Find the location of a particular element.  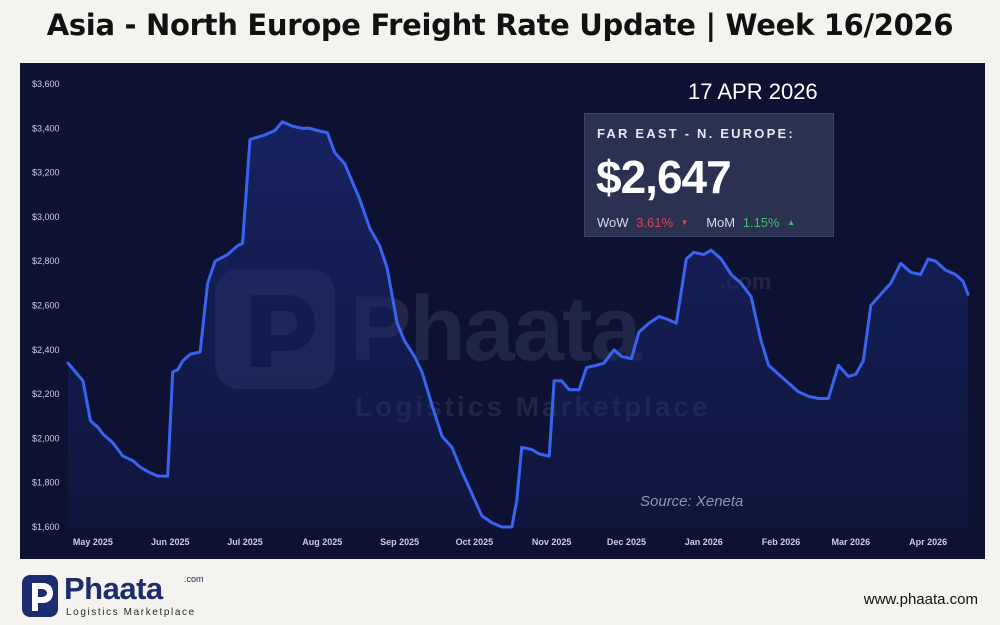

logo-name: Phaata is located at coordinates (113, 588).